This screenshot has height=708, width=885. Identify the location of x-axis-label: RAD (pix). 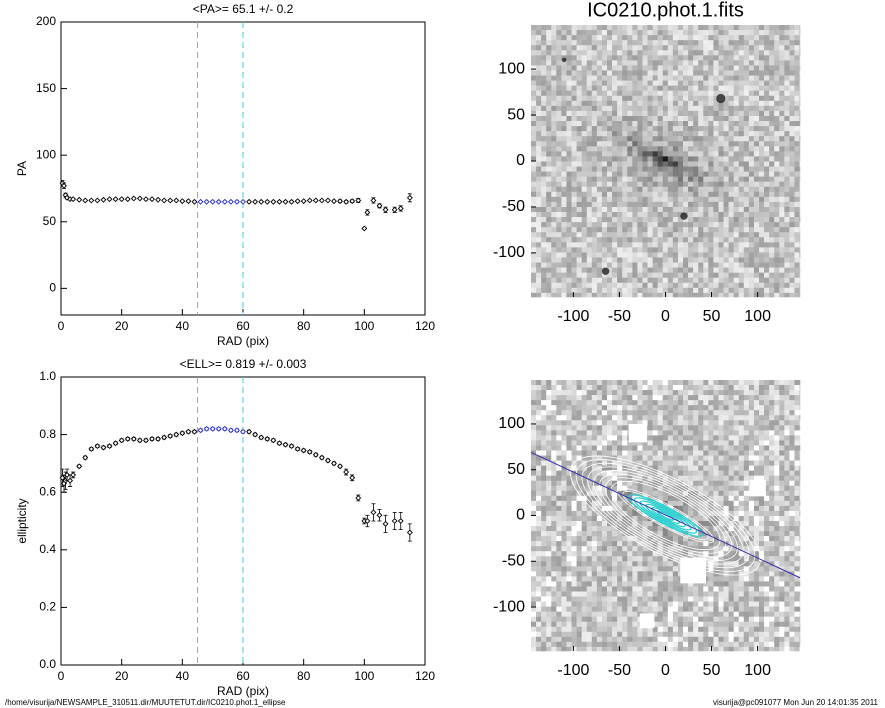
(243, 341).